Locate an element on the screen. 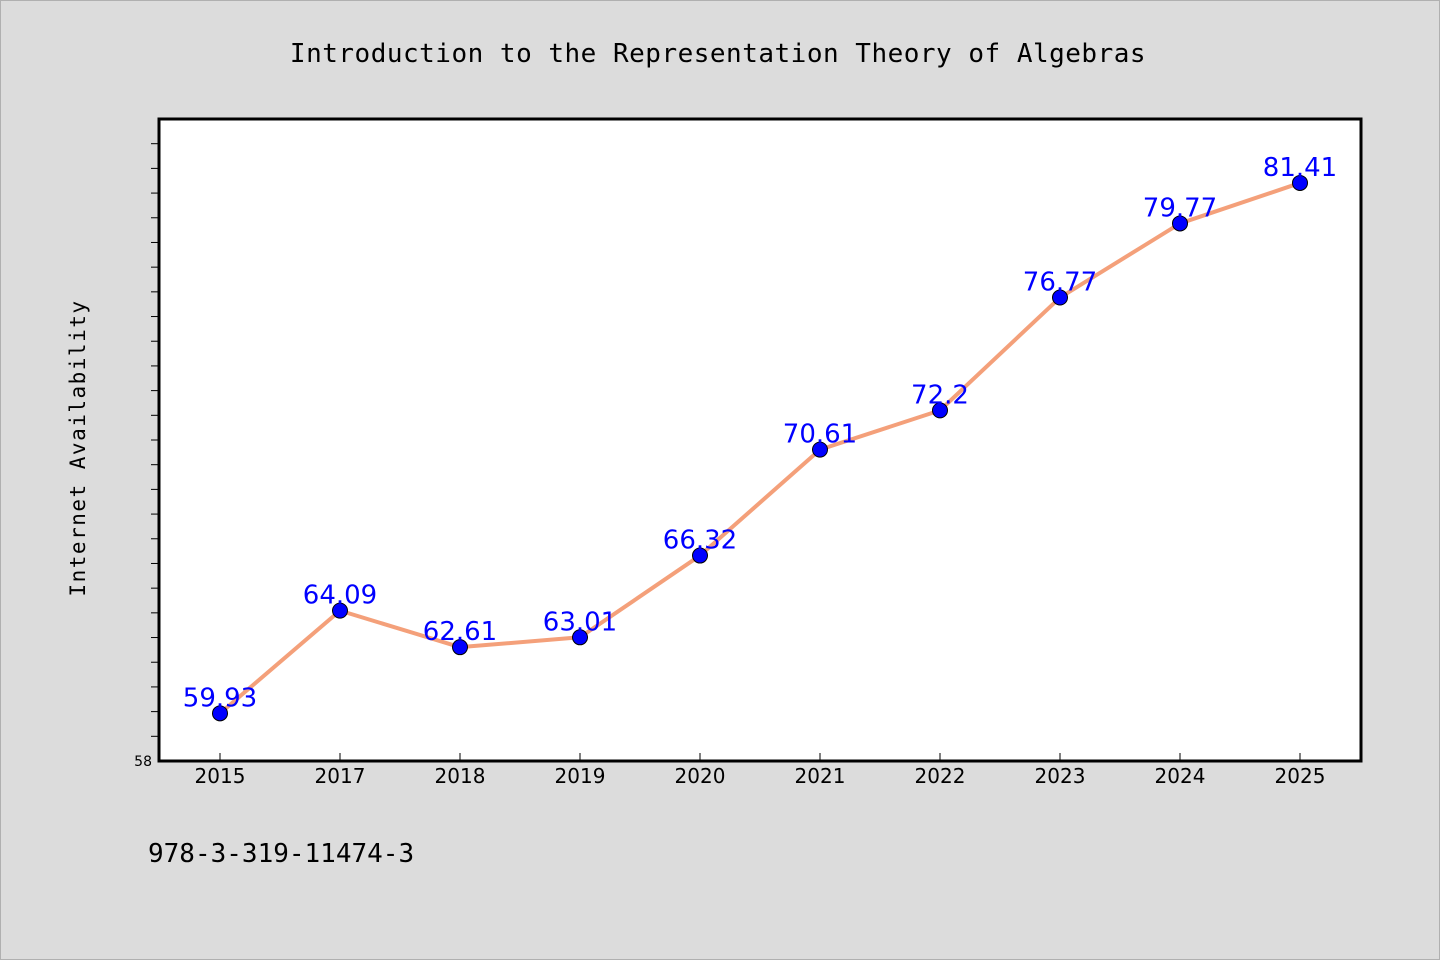  x-tick-label: 2015 is located at coordinates (220, 776).